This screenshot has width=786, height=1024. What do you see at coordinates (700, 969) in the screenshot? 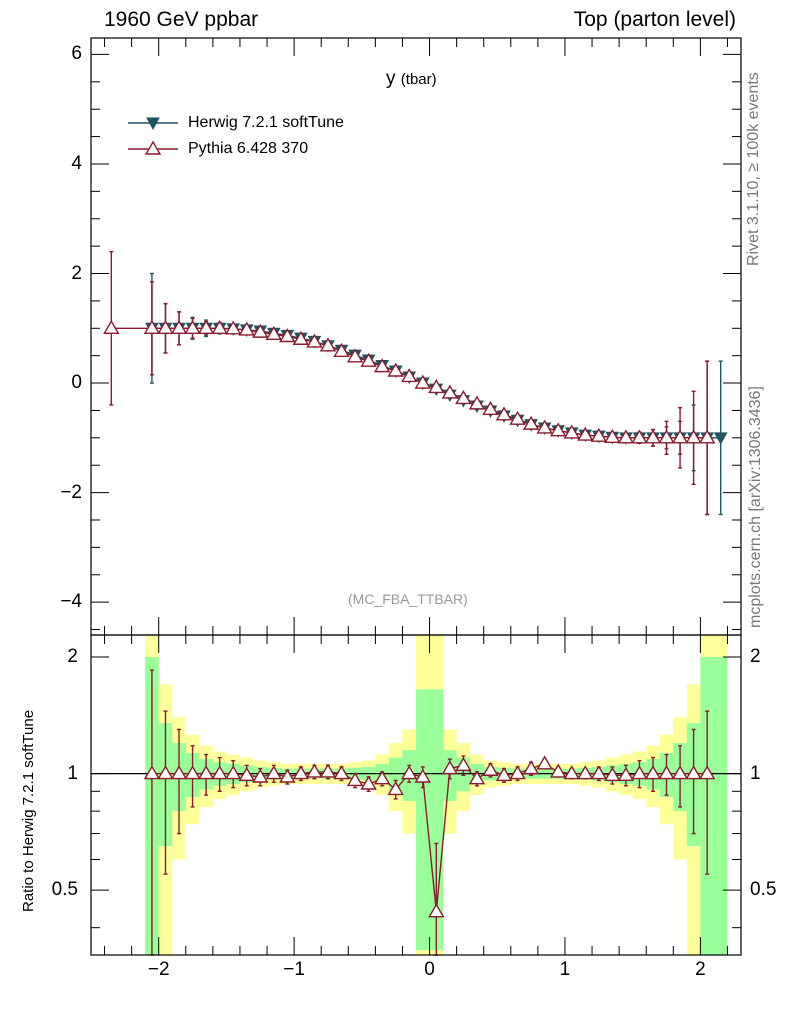
I see `x-tick-label: 2` at bounding box center [700, 969].